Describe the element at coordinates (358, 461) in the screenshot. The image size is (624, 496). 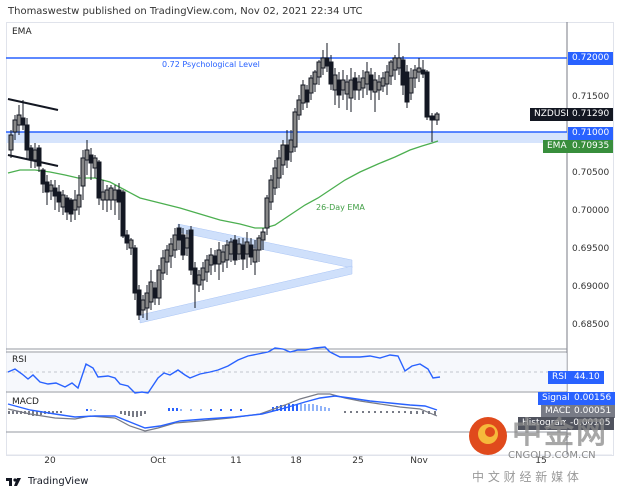
I see `time-tick: 25` at that location.